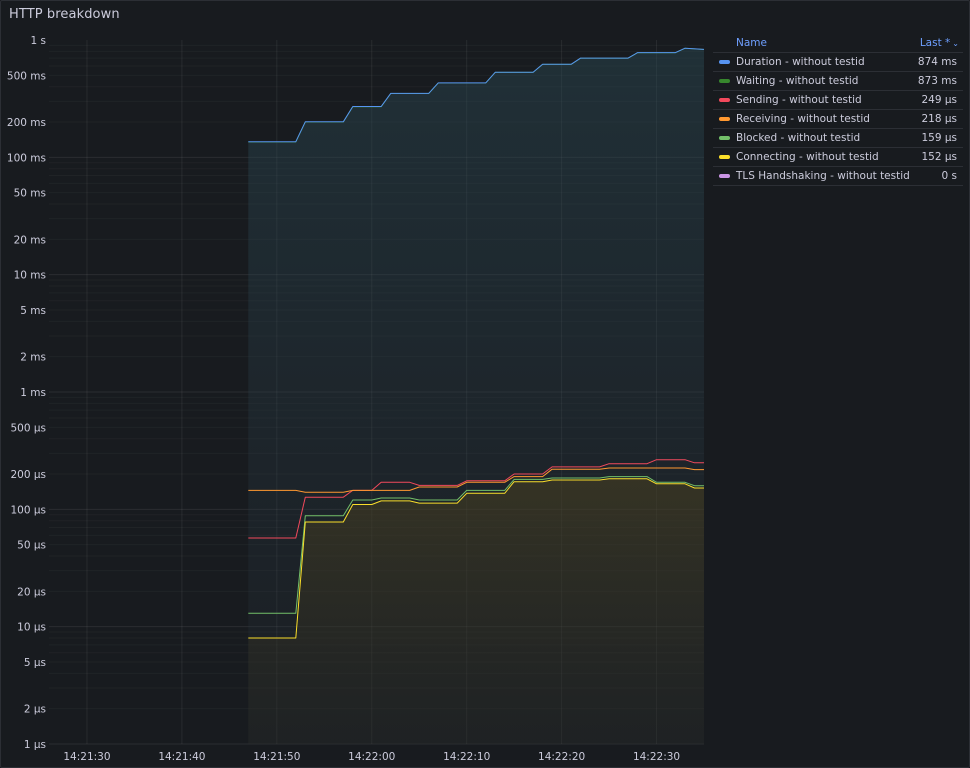 The height and width of the screenshot is (768, 970). Describe the element at coordinates (939, 100) in the screenshot. I see `legend-item-last: 249 µs` at that location.